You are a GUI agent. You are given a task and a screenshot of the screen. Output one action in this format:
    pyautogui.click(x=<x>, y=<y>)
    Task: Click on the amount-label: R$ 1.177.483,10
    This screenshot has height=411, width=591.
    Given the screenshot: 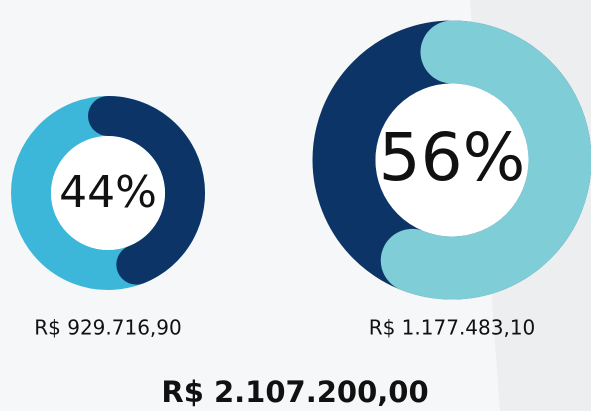 What is the action you would take?
    pyautogui.click(x=452, y=328)
    